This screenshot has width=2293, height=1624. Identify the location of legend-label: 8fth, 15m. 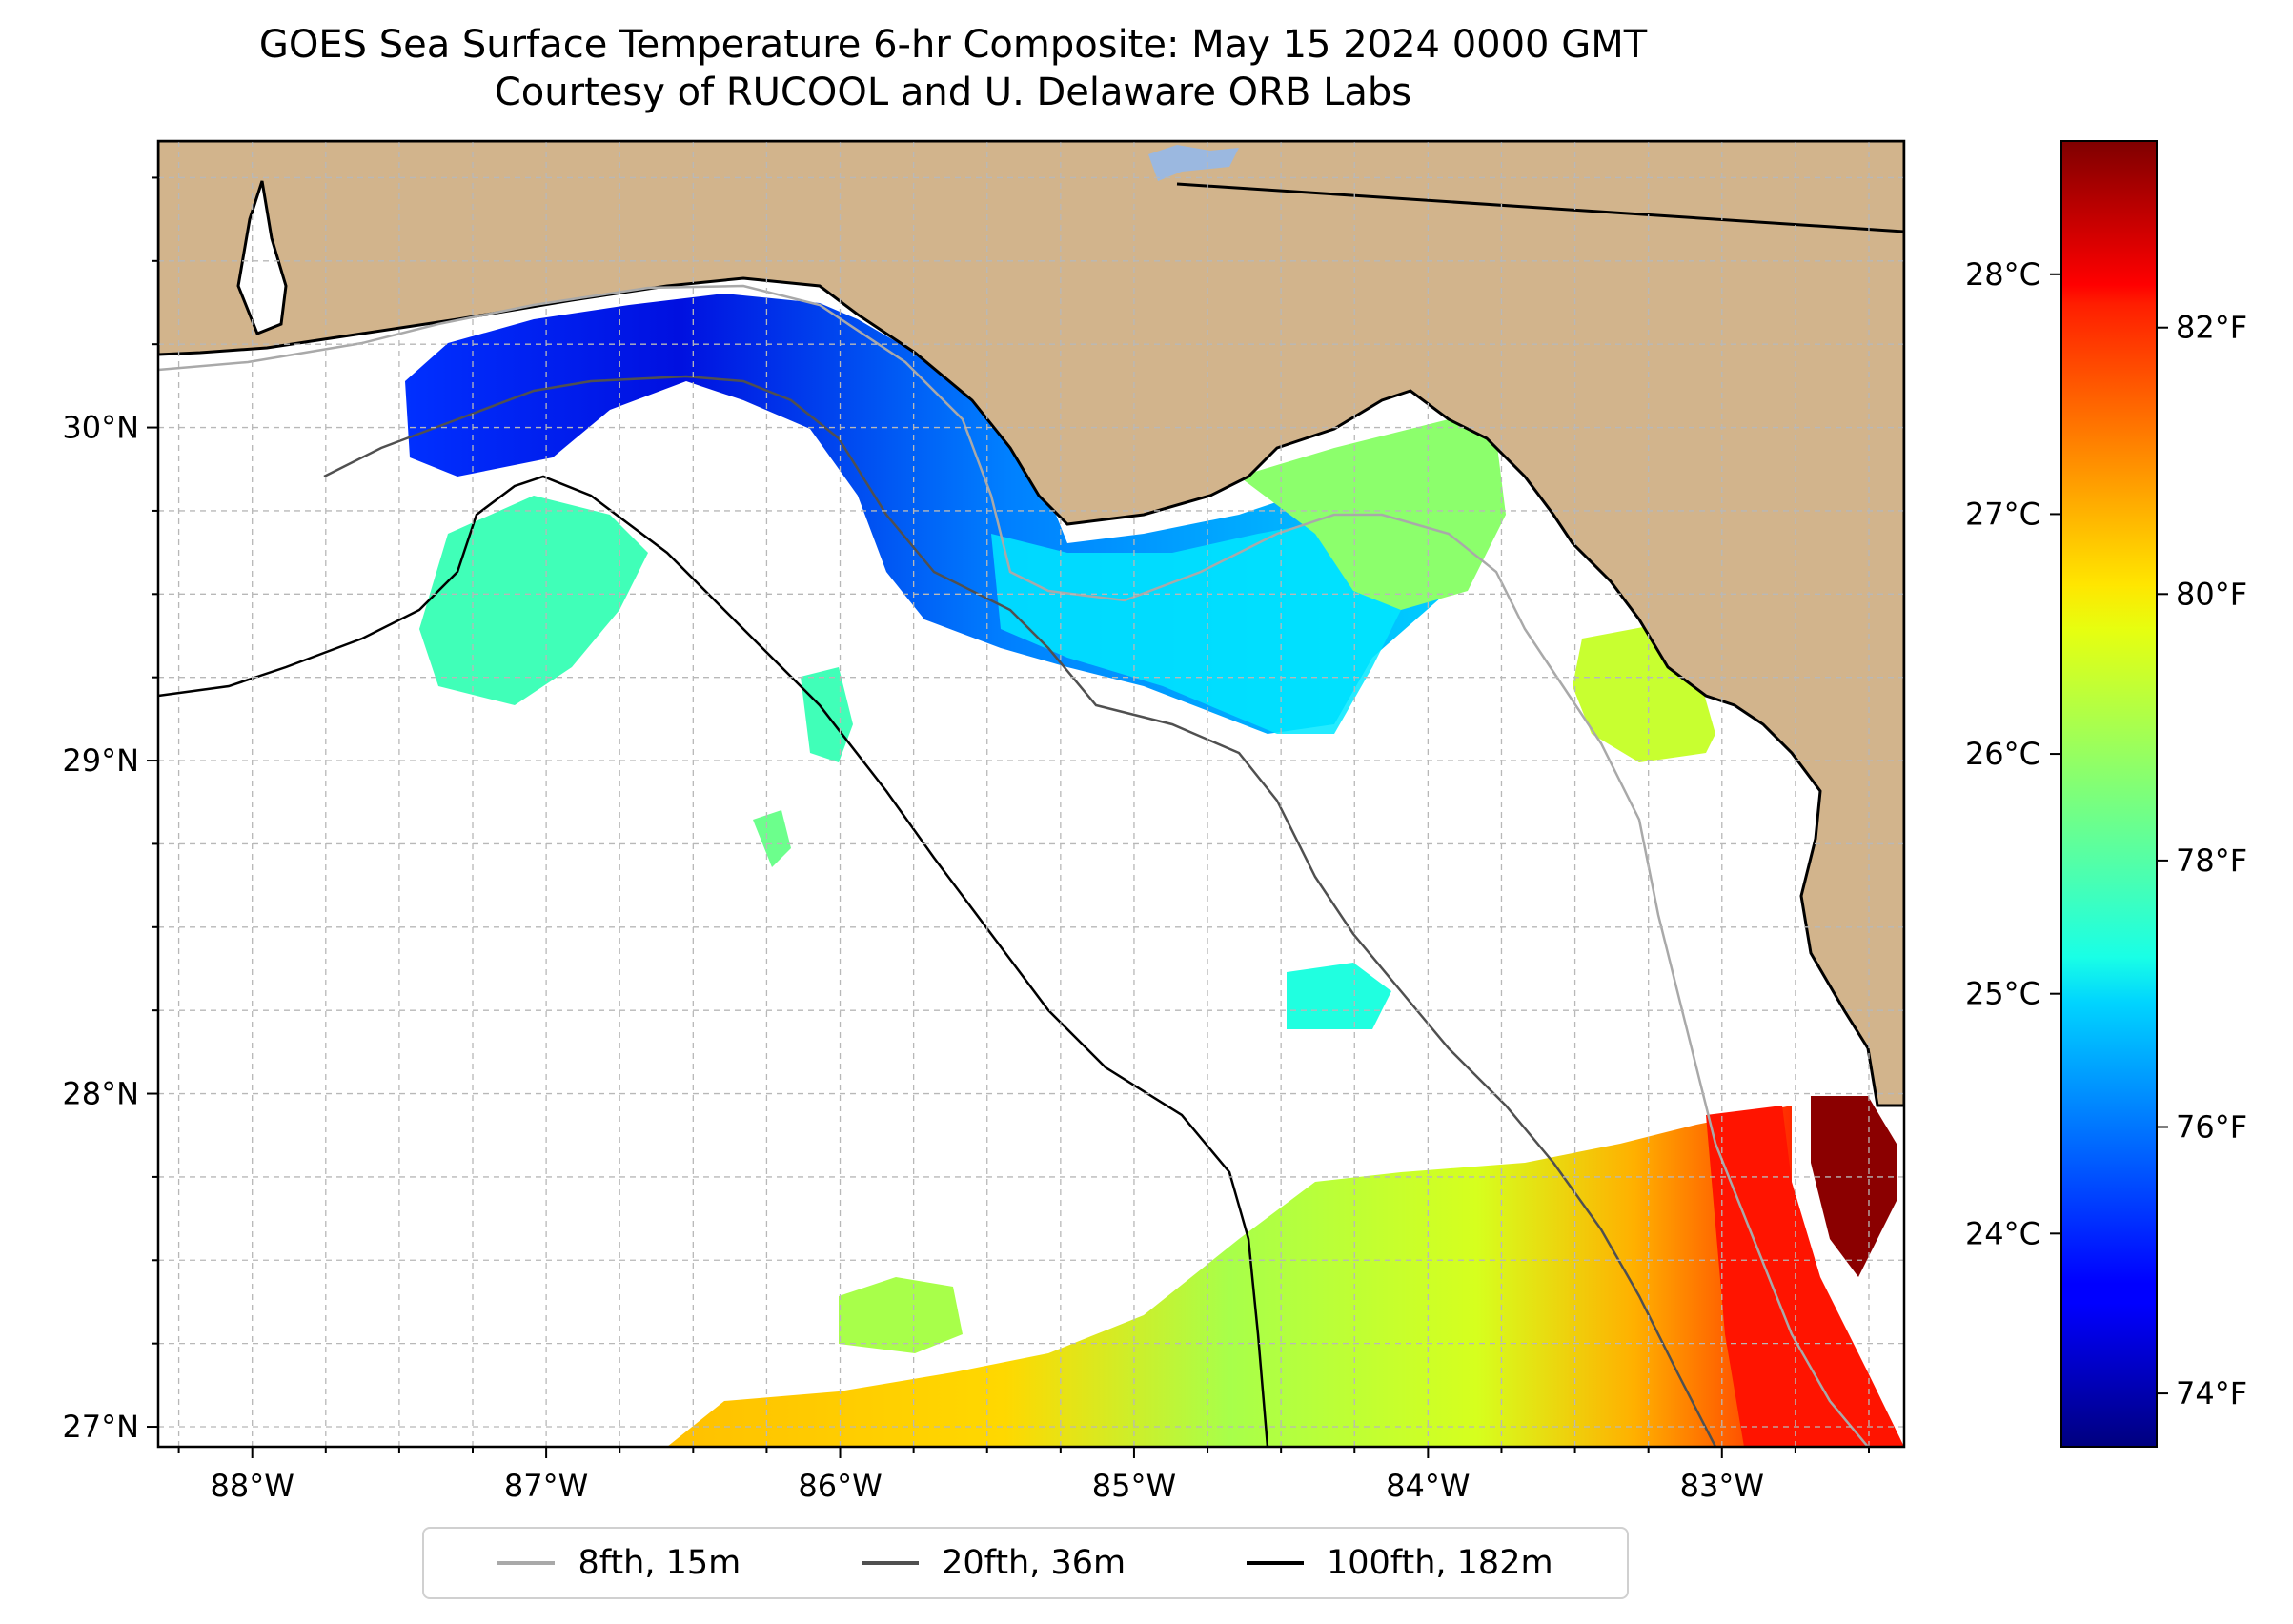
(659, 1563).